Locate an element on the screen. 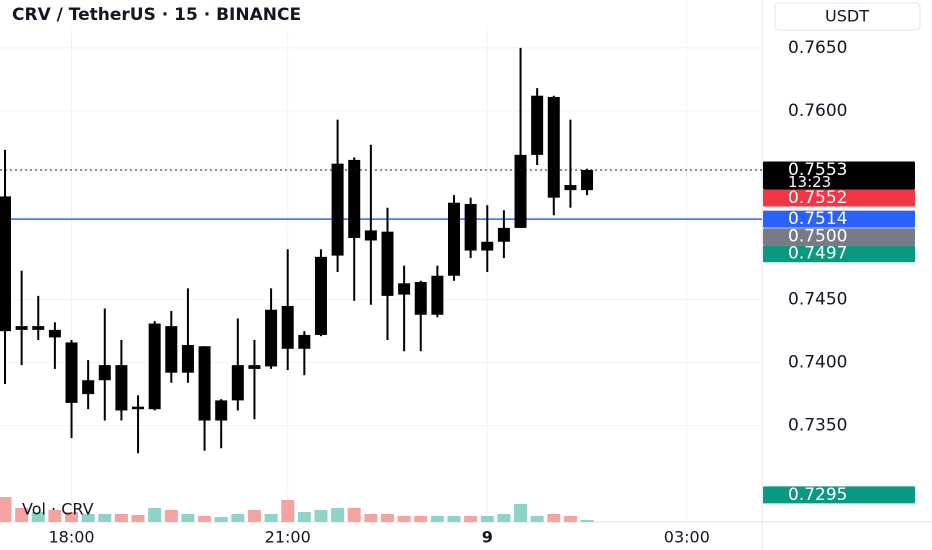  y-tick-label: 0.7600 is located at coordinates (817, 111).